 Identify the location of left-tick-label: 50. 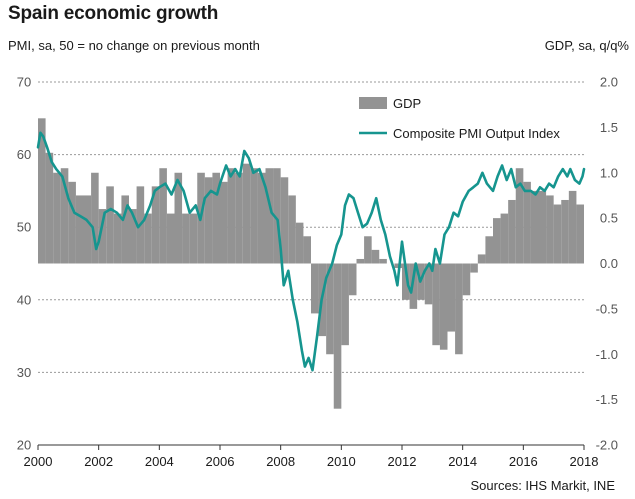
(24, 227).